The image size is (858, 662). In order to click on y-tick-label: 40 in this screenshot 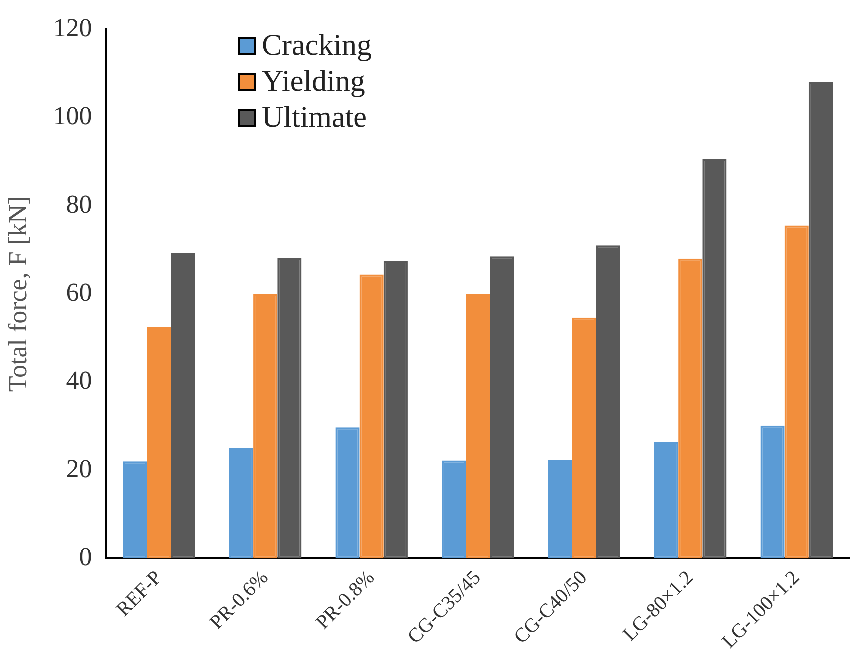, I will do `click(79, 381)`.